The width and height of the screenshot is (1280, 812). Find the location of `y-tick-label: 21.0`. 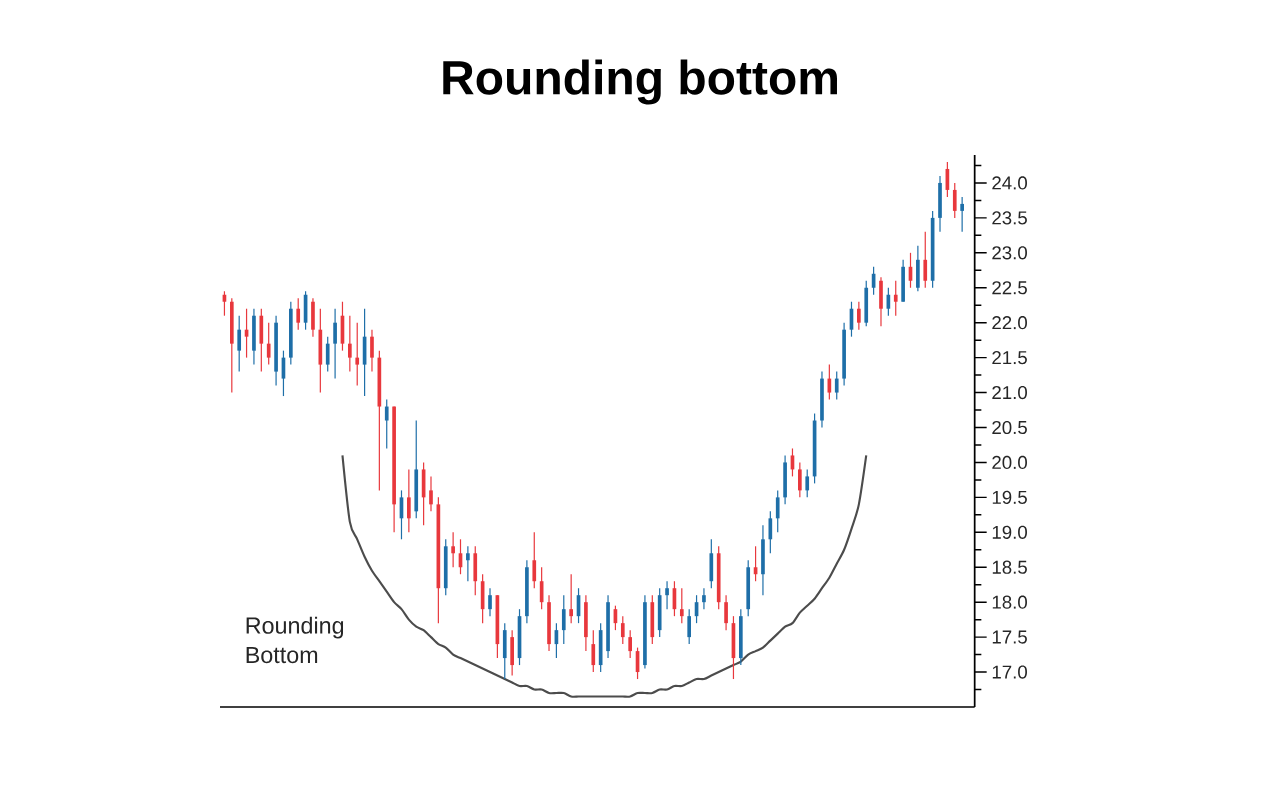

y-tick-label: 21.0 is located at coordinates (1009, 392).